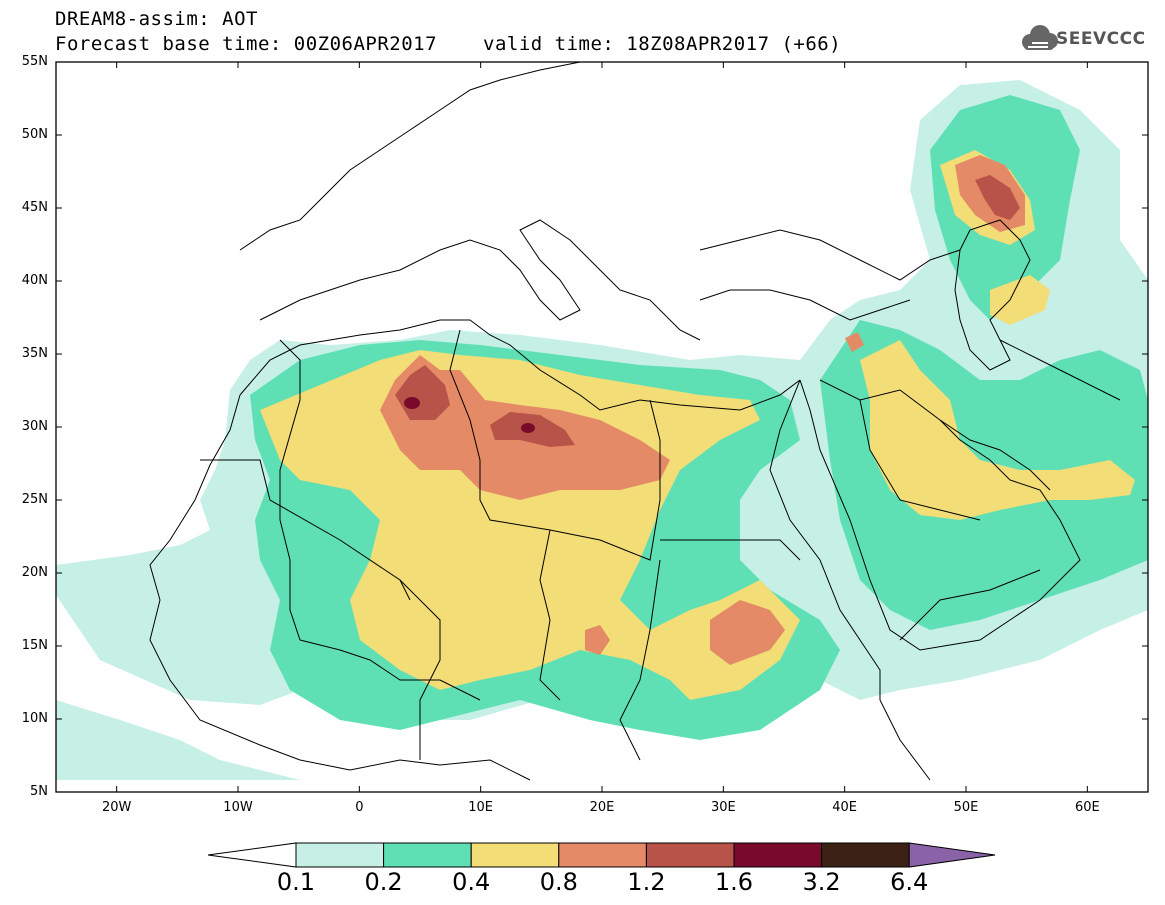 This screenshot has width=1165, height=905. I want to click on lat-label: 45N, so click(34, 207).